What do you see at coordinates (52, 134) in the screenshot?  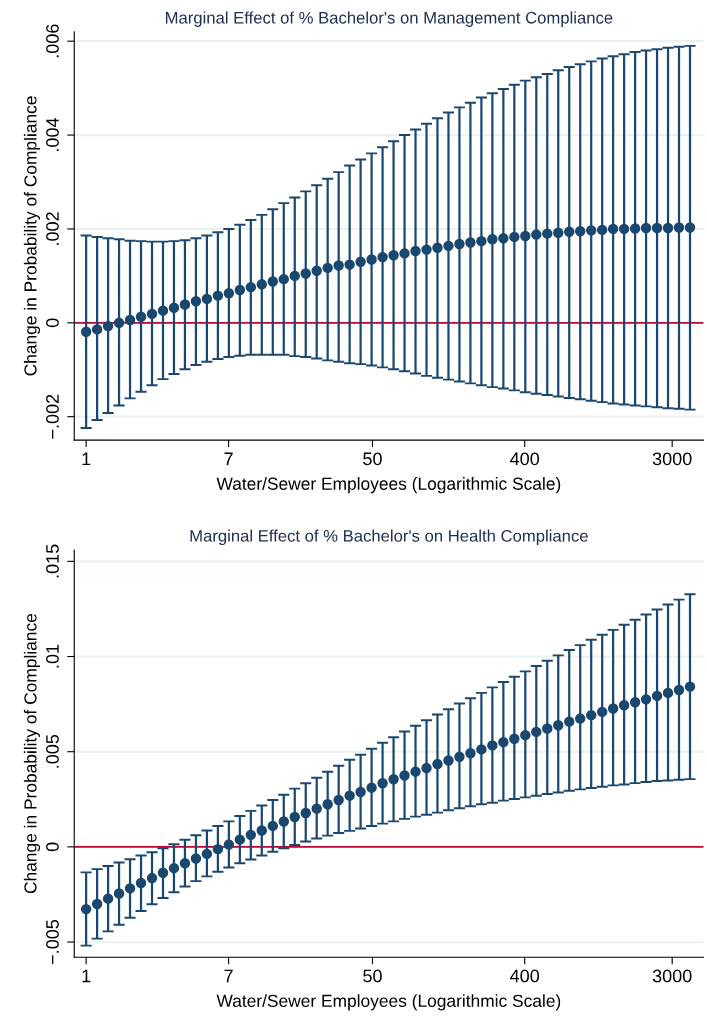 I see `y-tick-label: .004` at bounding box center [52, 134].